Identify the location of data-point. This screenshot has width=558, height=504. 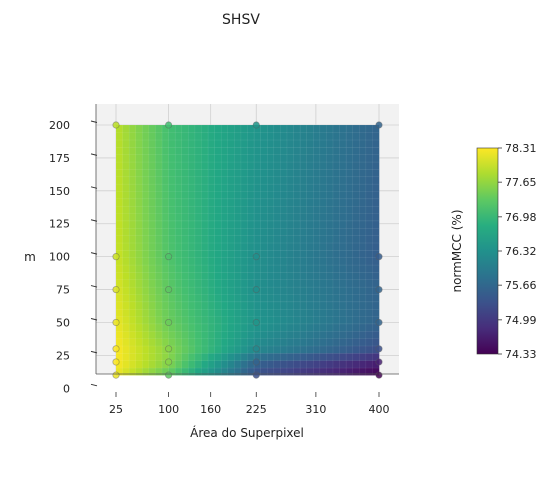
(379, 362).